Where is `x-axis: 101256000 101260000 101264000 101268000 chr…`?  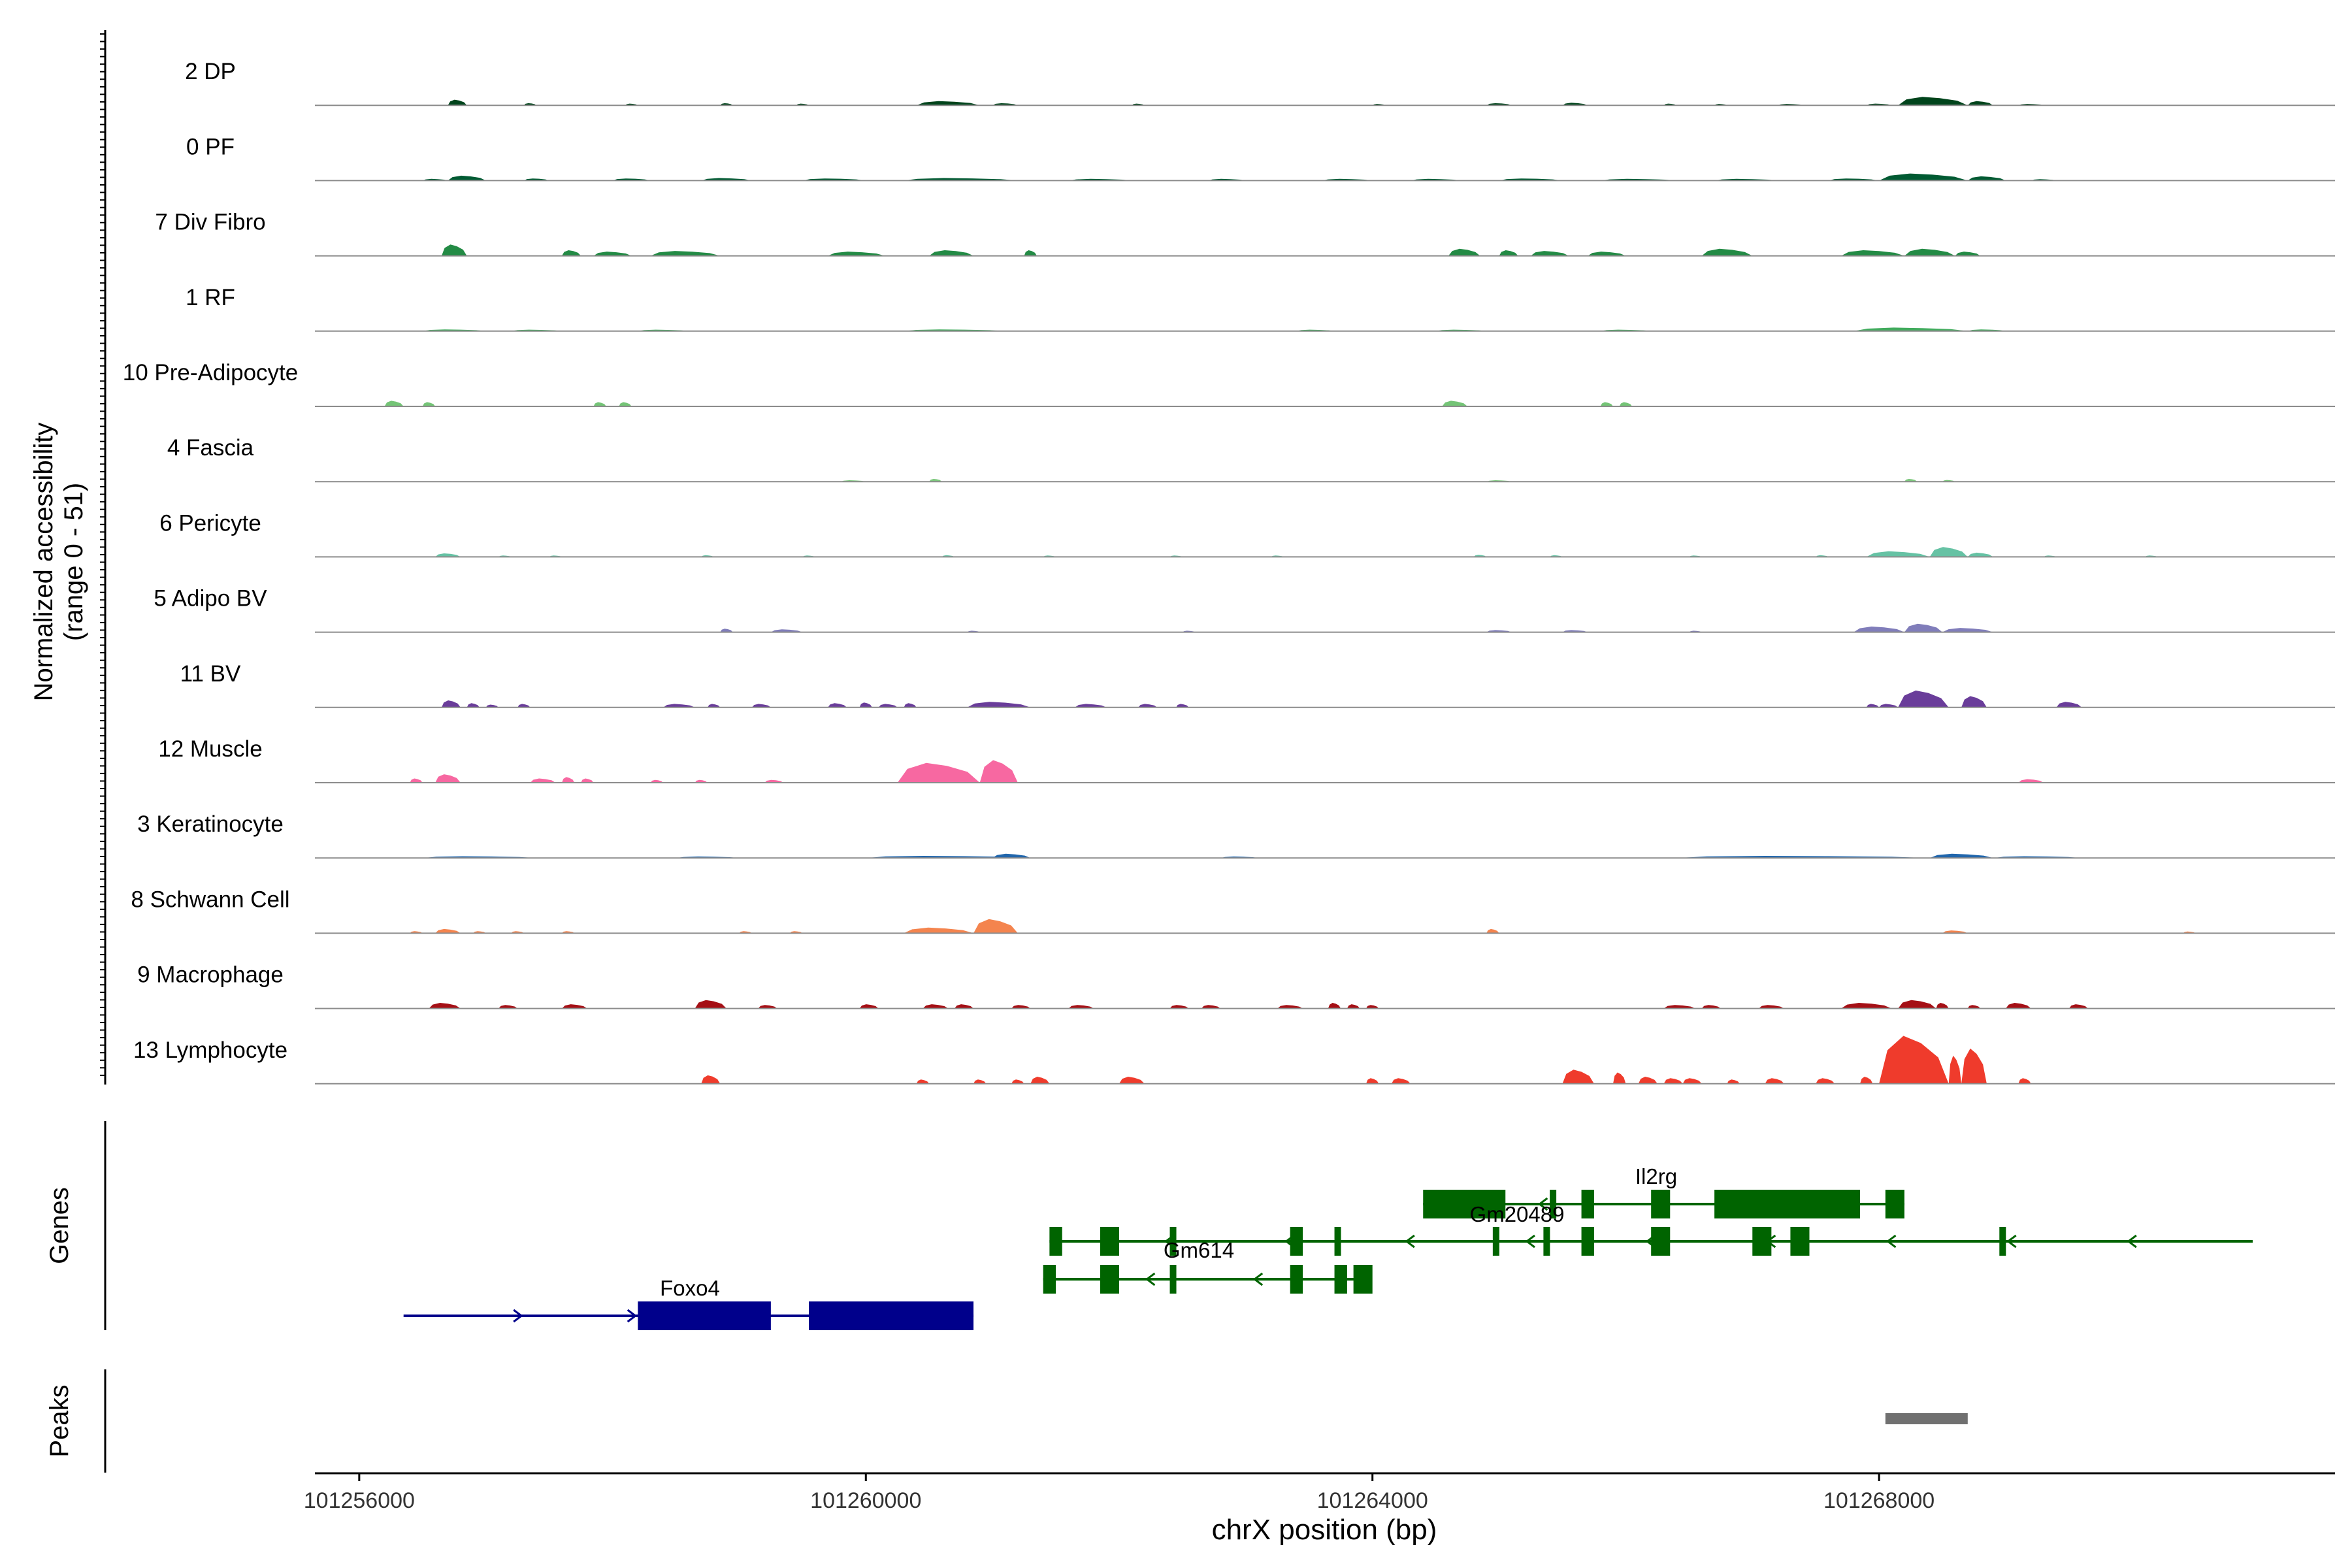
x-axis: 101256000 101260000 101264000 101268000 chr… is located at coordinates (1319, 1509).